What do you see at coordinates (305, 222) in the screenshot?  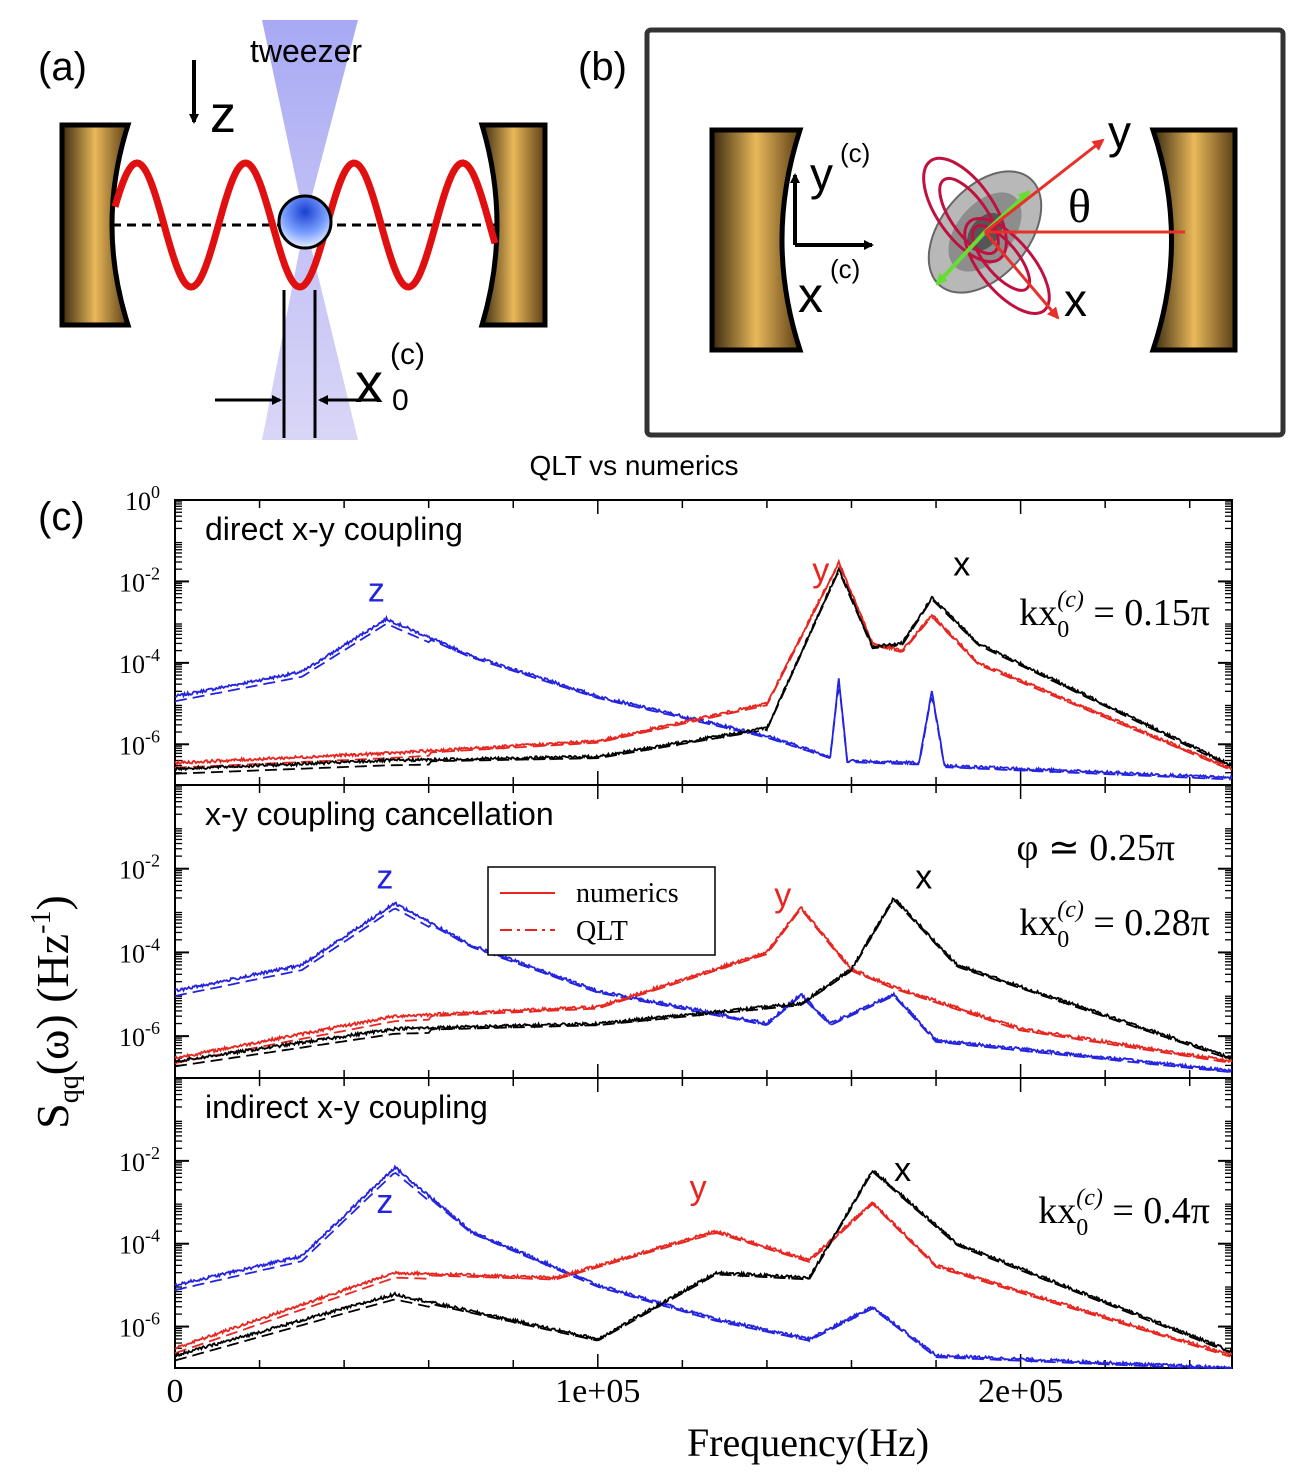 I see `nanoparticle` at bounding box center [305, 222].